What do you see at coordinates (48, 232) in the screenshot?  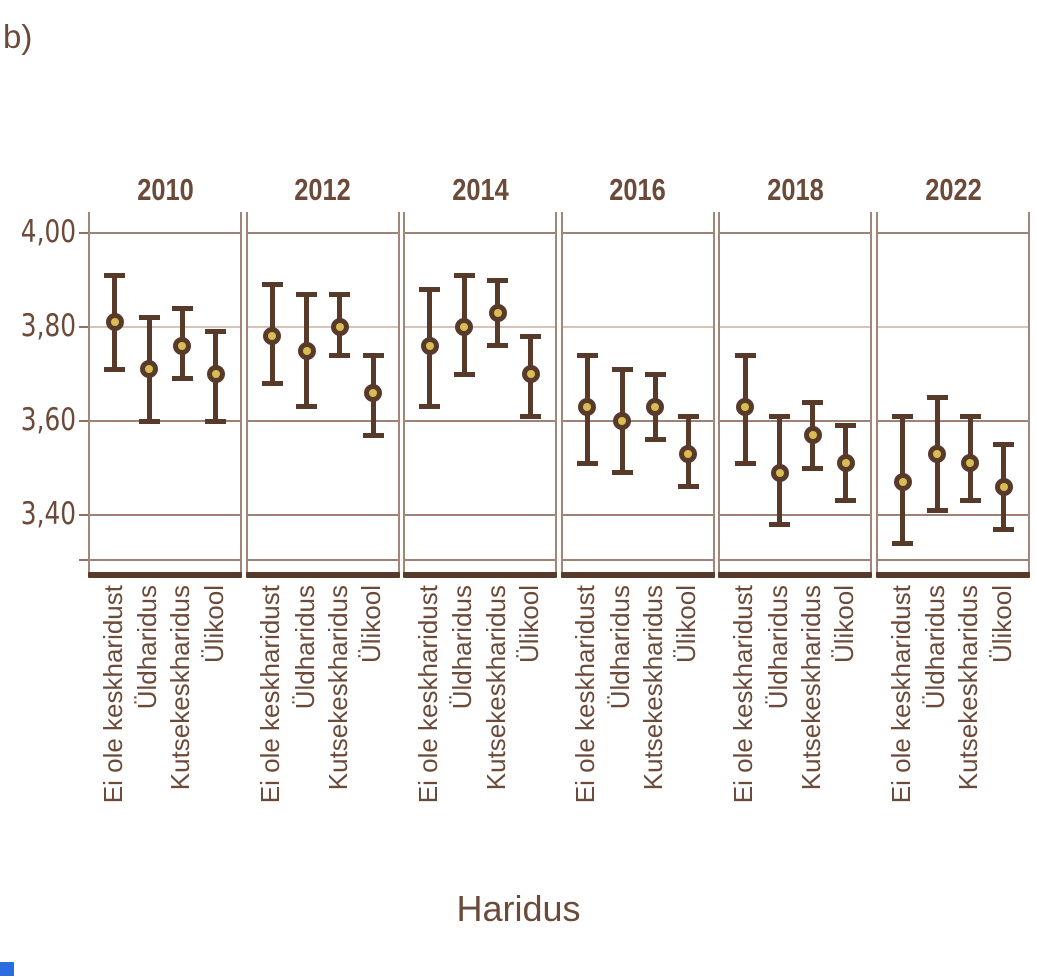 I see `y-axis-tick-label-text: 4,00` at bounding box center [48, 232].